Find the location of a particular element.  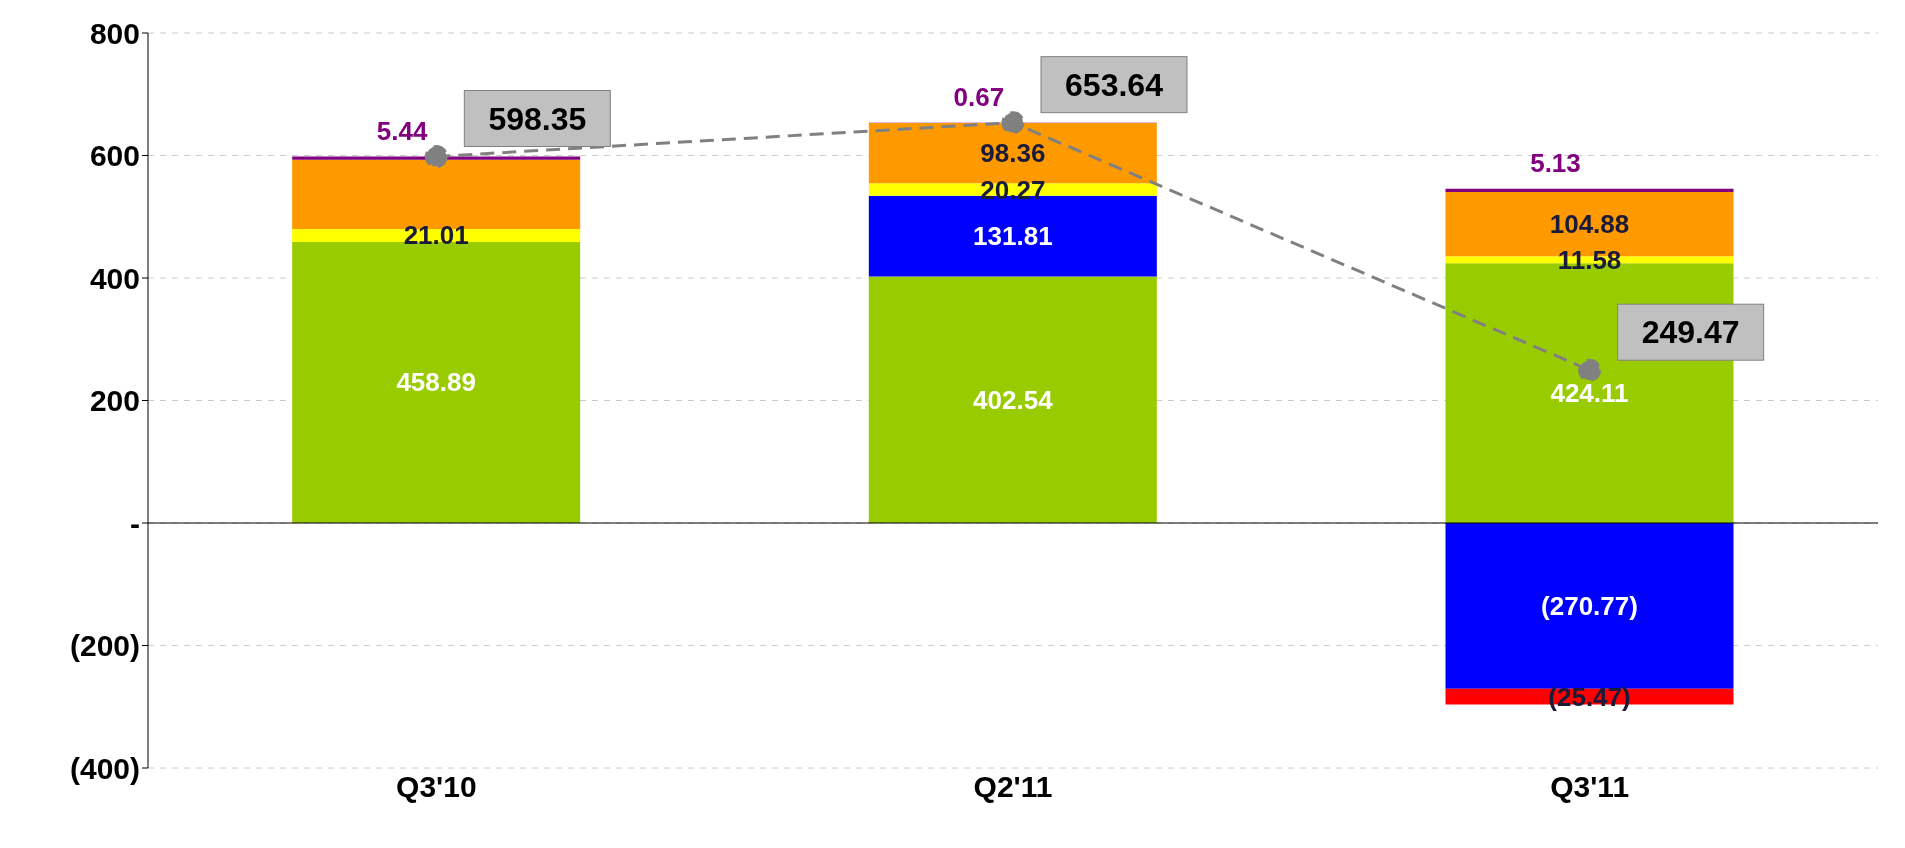

data-label: 0.67 is located at coordinates (979, 96).